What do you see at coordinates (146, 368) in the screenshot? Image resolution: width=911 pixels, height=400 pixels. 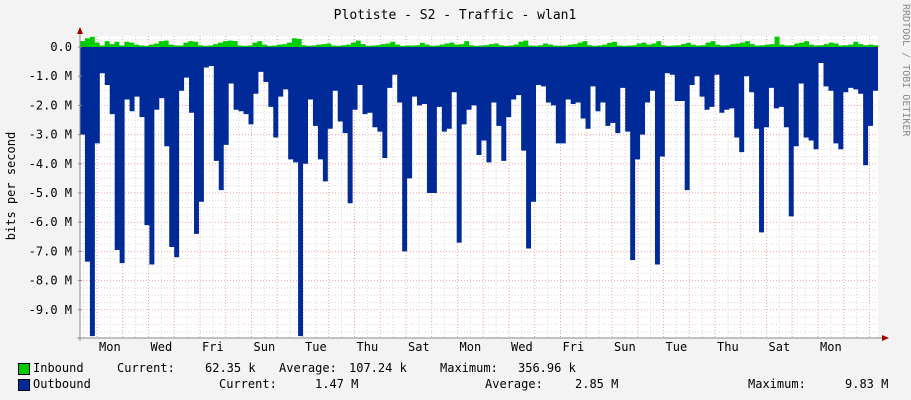 I see `inbound-current-label: Current:` at bounding box center [146, 368].